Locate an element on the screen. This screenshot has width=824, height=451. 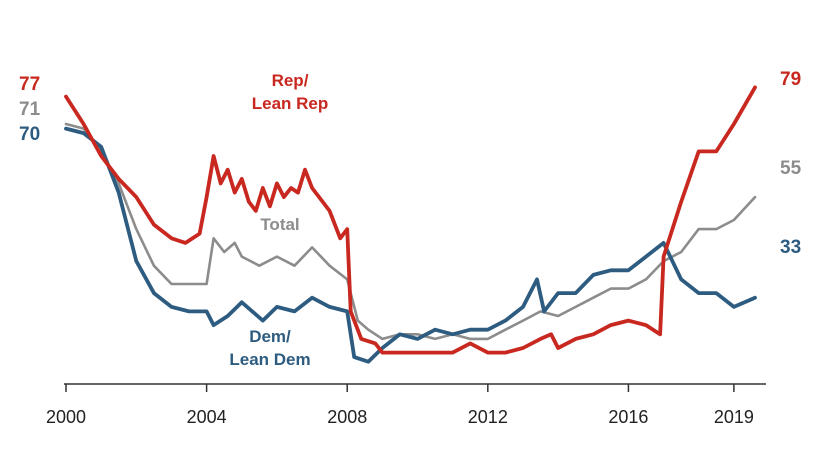
start-value-total: 71 is located at coordinates (30, 109).